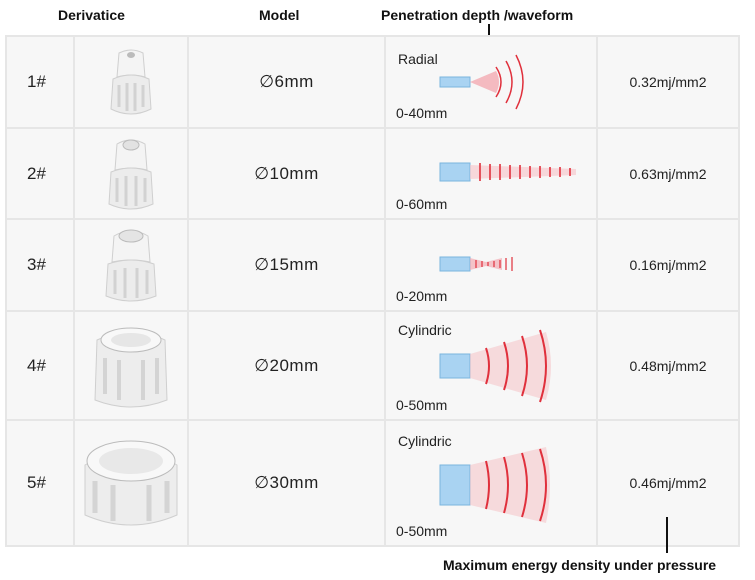 The height and width of the screenshot is (580, 755). What do you see at coordinates (286, 365) in the screenshot?
I see `model-size: ∅20mm` at bounding box center [286, 365].